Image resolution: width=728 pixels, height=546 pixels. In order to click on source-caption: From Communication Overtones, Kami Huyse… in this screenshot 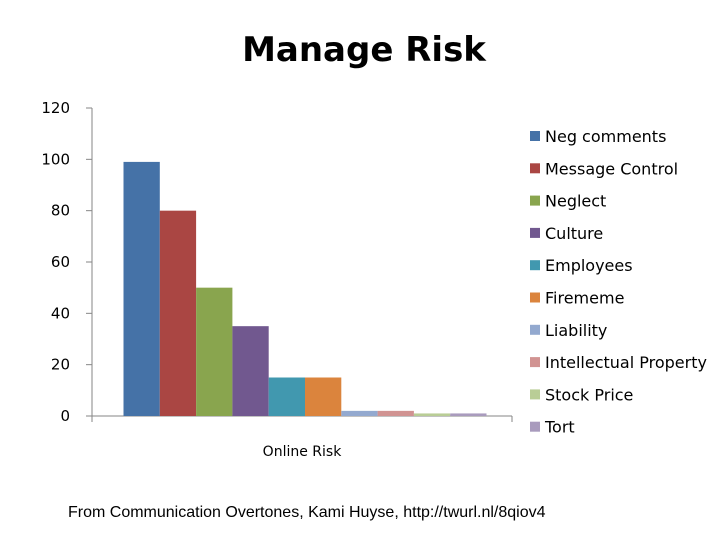, I will do `click(307, 512)`.